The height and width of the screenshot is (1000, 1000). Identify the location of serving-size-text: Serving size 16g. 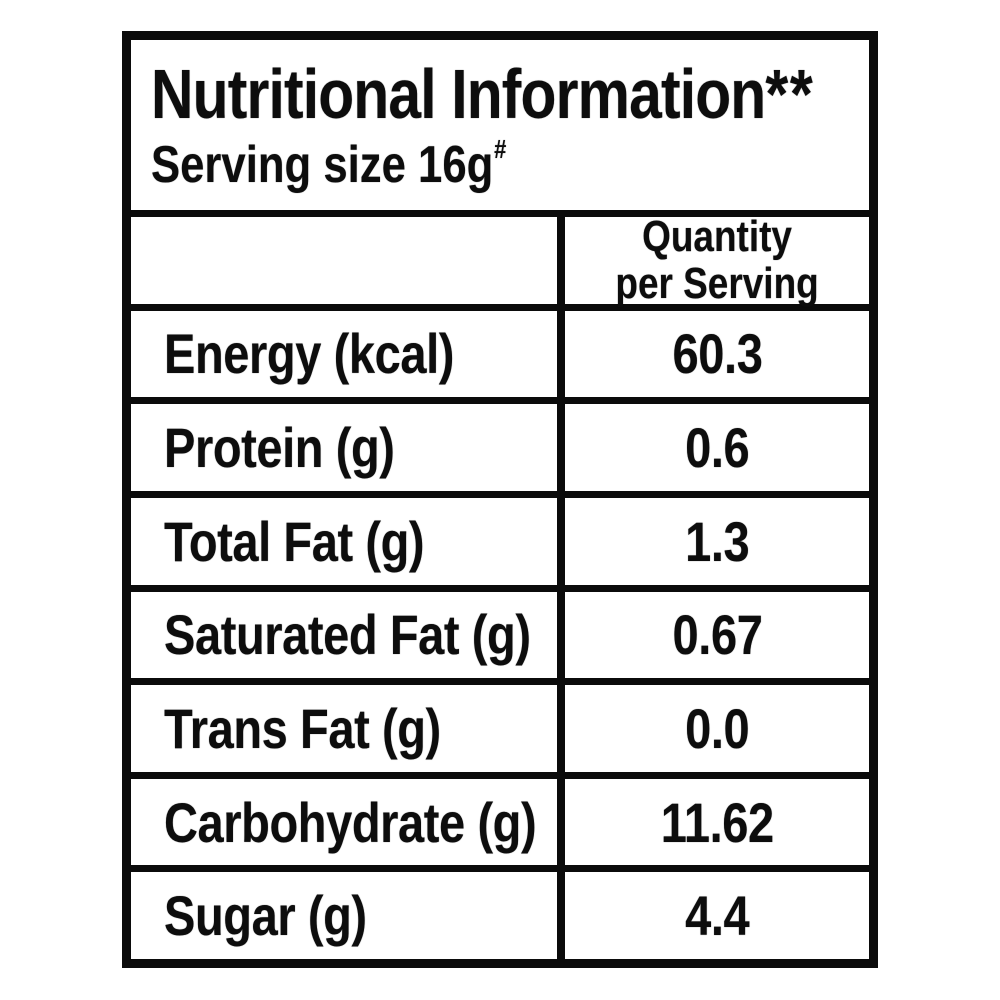
(322, 165).